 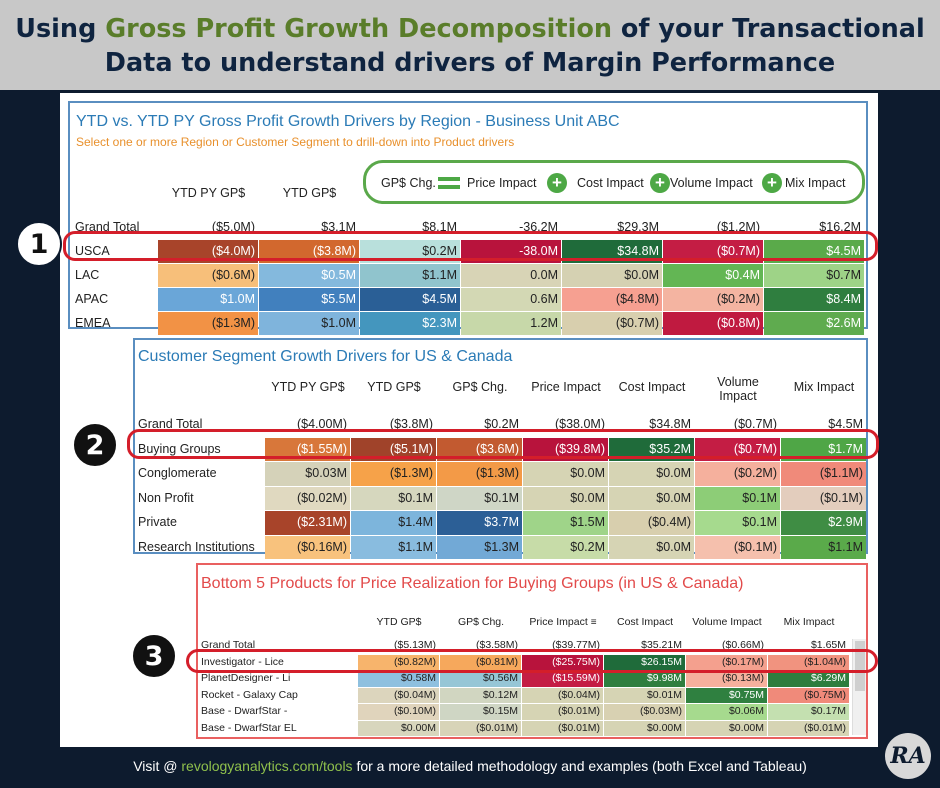 What do you see at coordinates (307, 523) in the screenshot?
I see `table-cell: ($2.31M)` at bounding box center [307, 523].